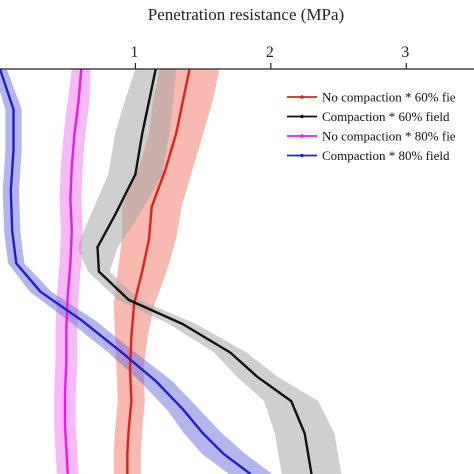 This screenshot has width=474, height=474. What do you see at coordinates (386, 155) in the screenshot?
I see `legend-label-compaction-80-field: Compaction * 80% field` at bounding box center [386, 155].